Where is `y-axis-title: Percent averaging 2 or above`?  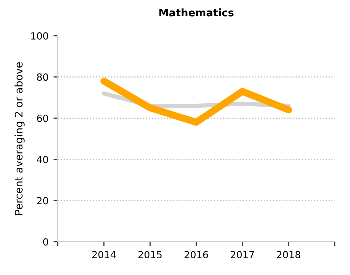
y-axis-title: Percent averaging 2 or above is located at coordinates (19, 138).